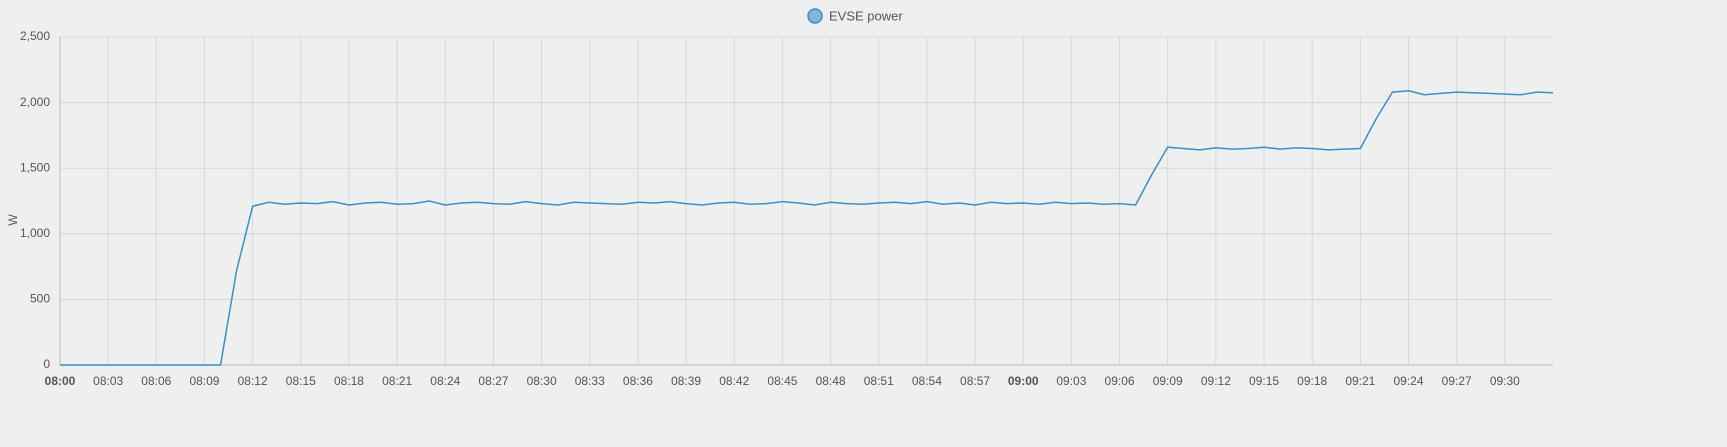  I want to click on x-tick-label: 08:33, so click(590, 381).